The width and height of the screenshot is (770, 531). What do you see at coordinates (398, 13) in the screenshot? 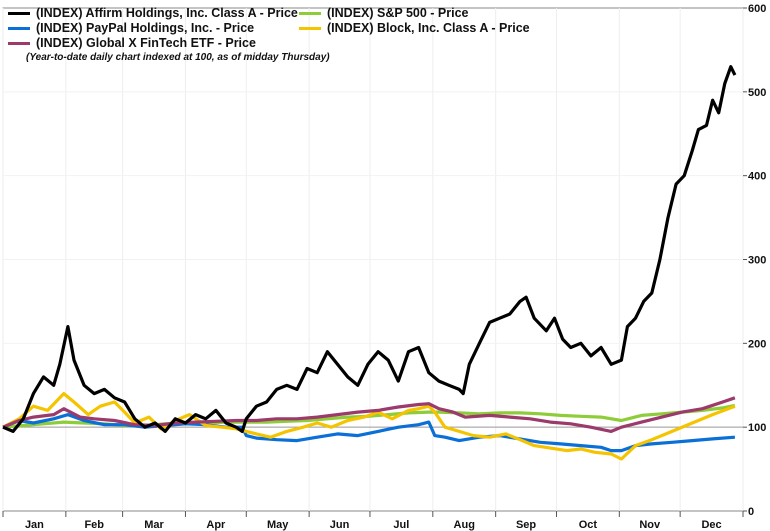
I see `legend-label: (INDEX) S&P 500 - Price` at bounding box center [398, 13].